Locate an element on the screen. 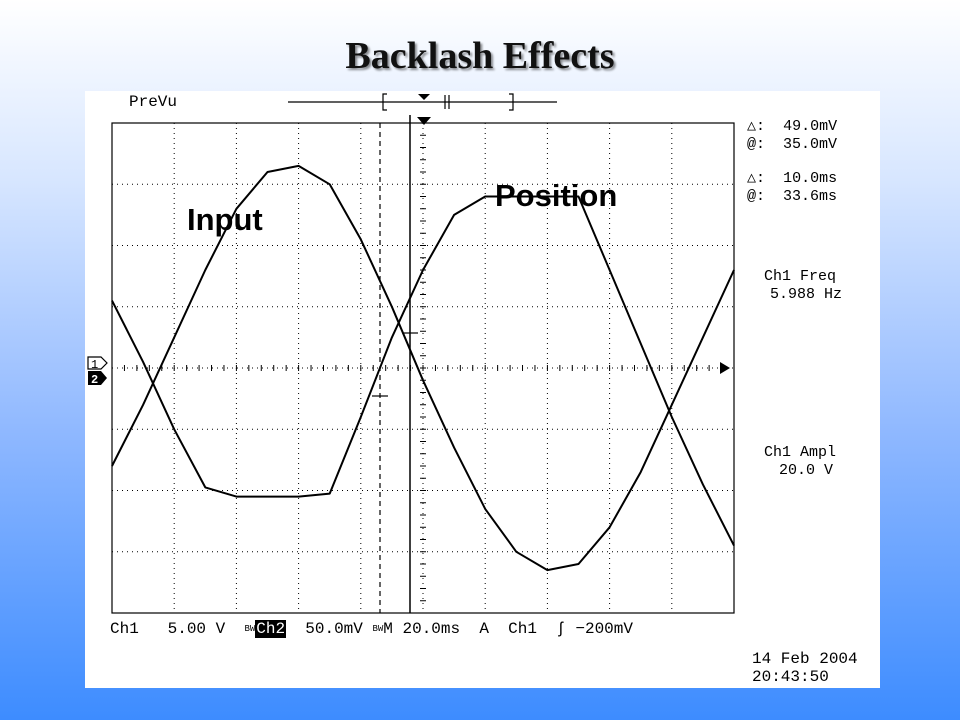 Image resolution: width=960 pixels, height=720 pixels. ch2-label: Ch2 is located at coordinates (271, 629).